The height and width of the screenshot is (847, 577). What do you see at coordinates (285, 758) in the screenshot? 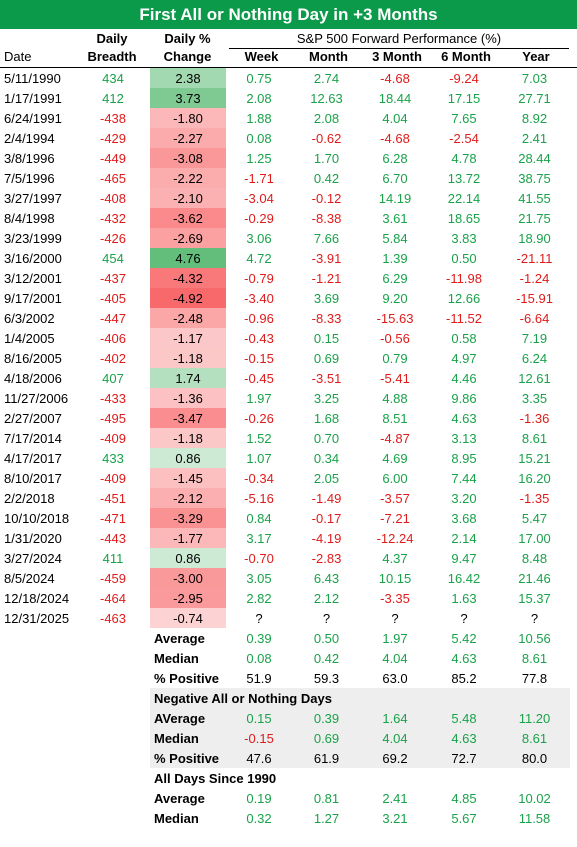
I see `summary-negative-row: % Positive 47.6 61.9 69.2 72.7 80.0` at bounding box center [285, 758].